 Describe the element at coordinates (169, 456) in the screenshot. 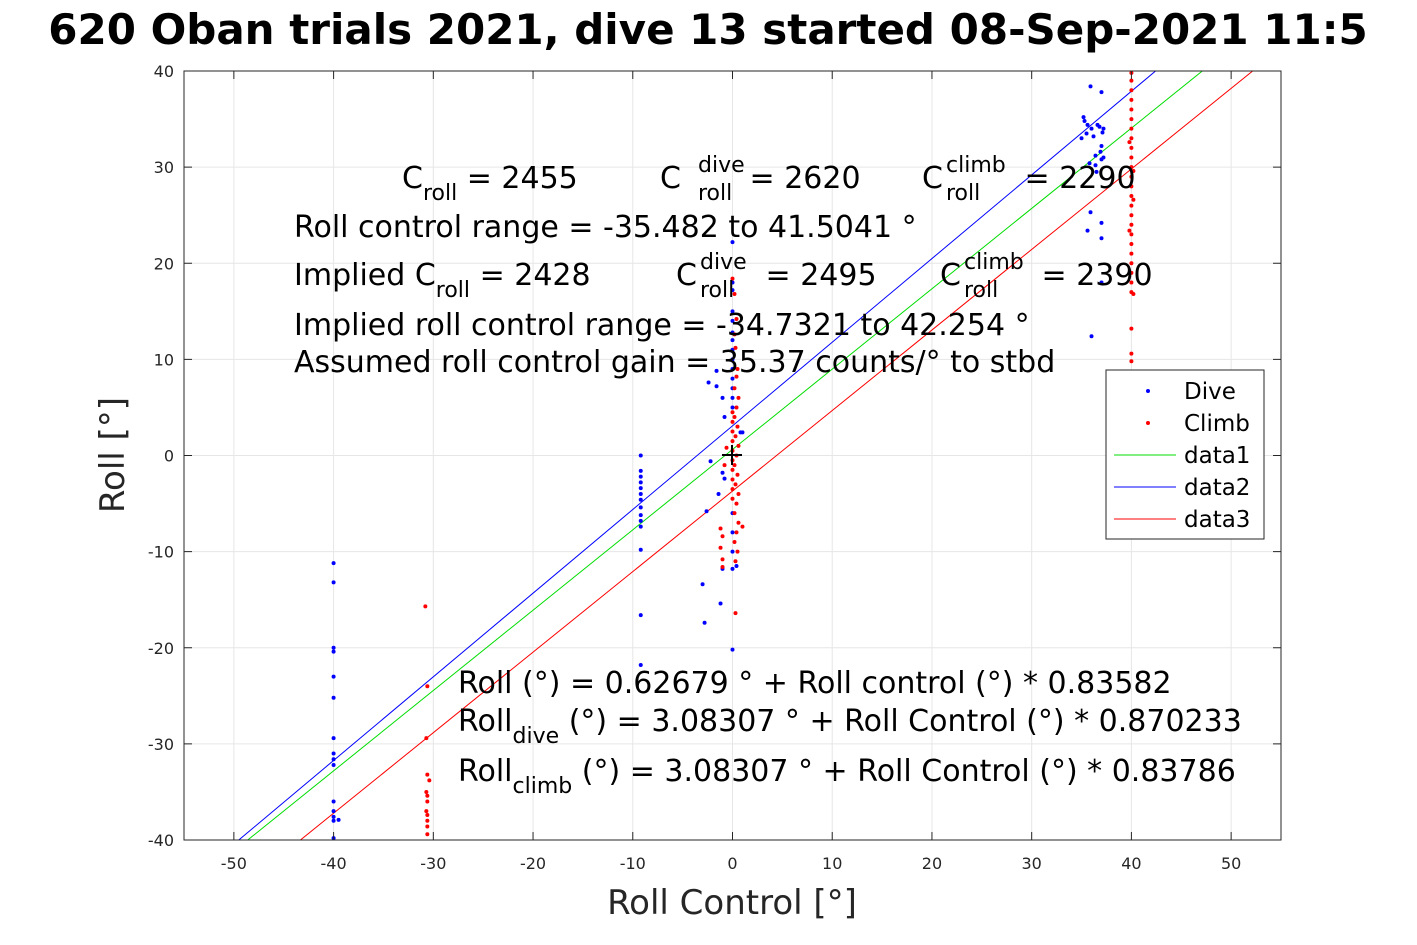

I see `y-tick-label: 0` at that location.